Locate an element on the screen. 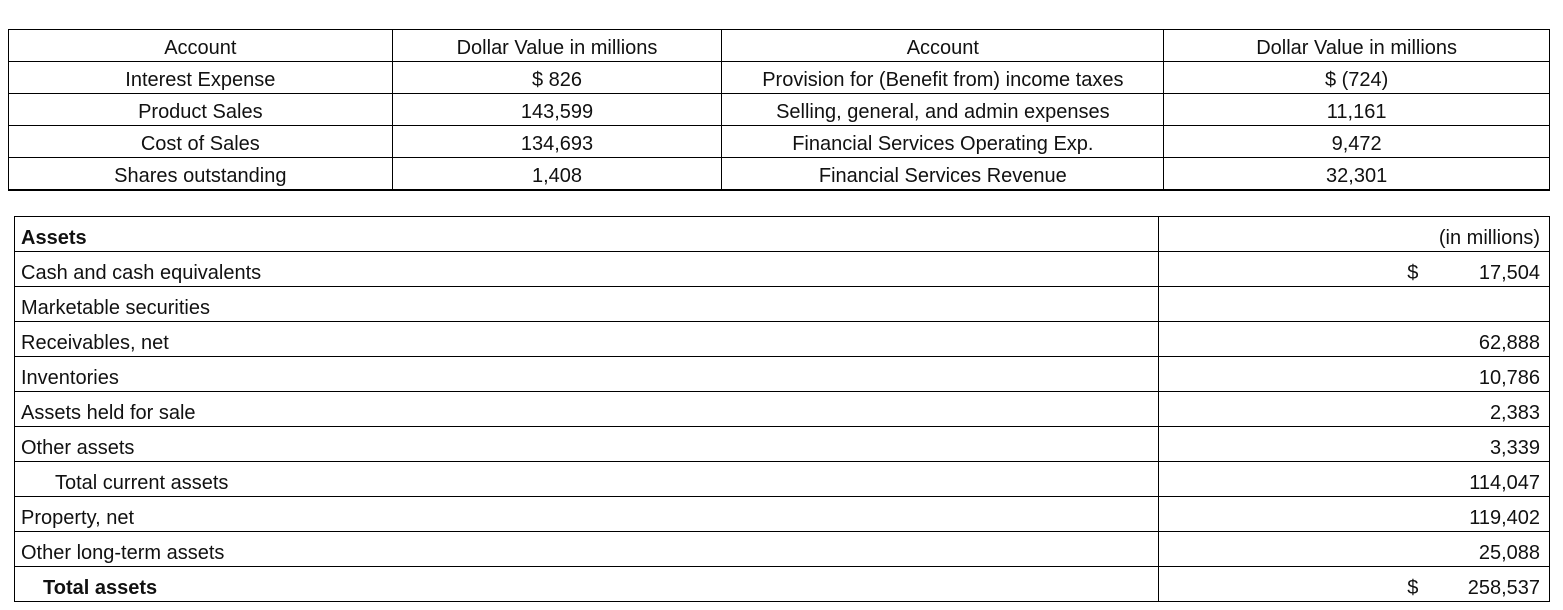 The image size is (1563, 610). row-label: Marketable securities is located at coordinates (586, 304).